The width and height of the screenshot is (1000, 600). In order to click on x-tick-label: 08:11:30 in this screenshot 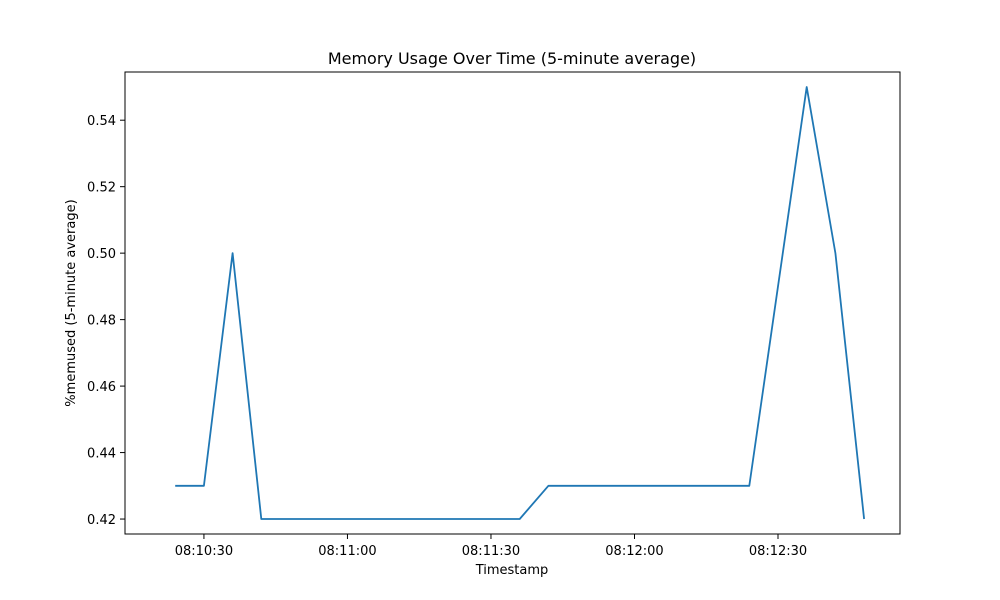, I will do `click(491, 551)`.